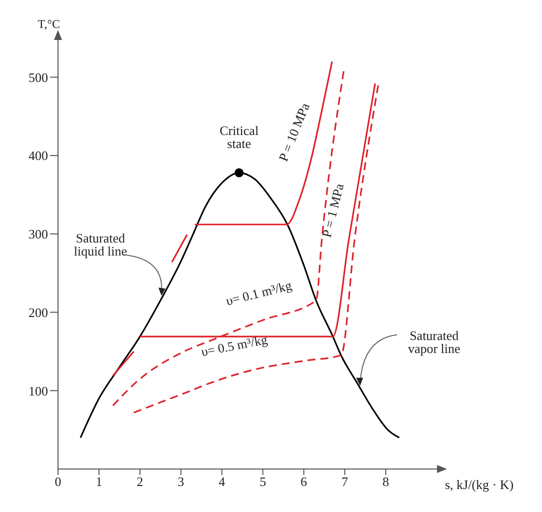 This screenshot has width=542, height=512. What do you see at coordinates (58, 482) in the screenshot?
I see `x-tick-label: 0` at bounding box center [58, 482].